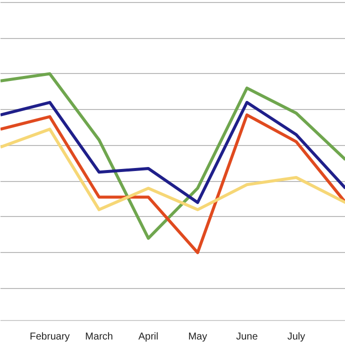 The width and height of the screenshot is (345, 345). I want to click on x-tick-label: March, so click(99, 337).